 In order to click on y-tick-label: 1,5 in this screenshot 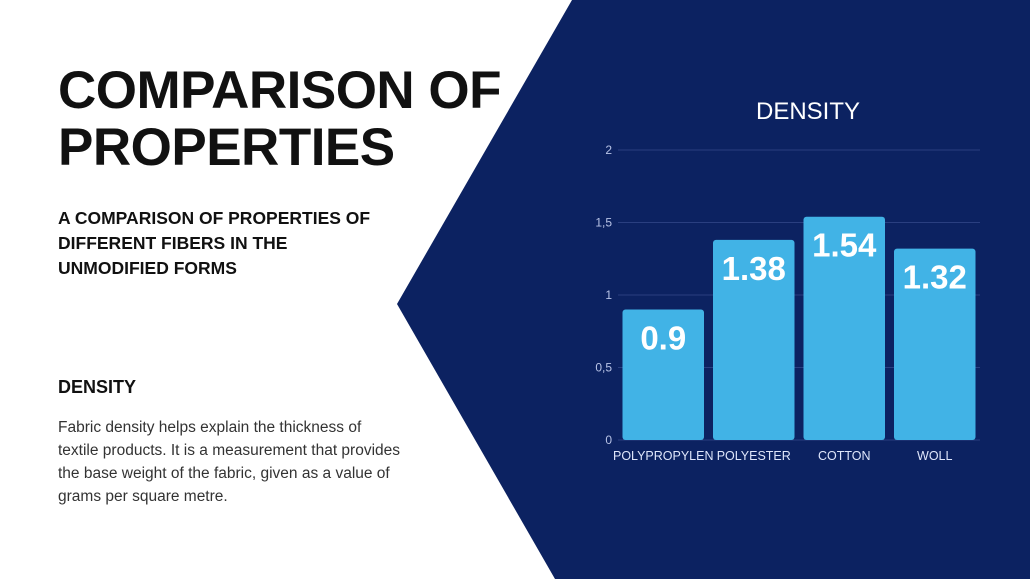, I will do `click(603, 223)`.